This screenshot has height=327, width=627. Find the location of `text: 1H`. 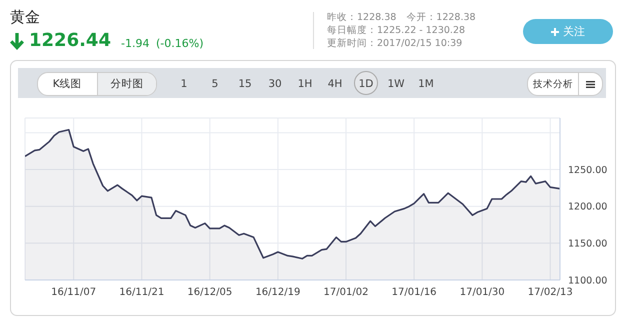

text: 1H is located at coordinates (305, 84).